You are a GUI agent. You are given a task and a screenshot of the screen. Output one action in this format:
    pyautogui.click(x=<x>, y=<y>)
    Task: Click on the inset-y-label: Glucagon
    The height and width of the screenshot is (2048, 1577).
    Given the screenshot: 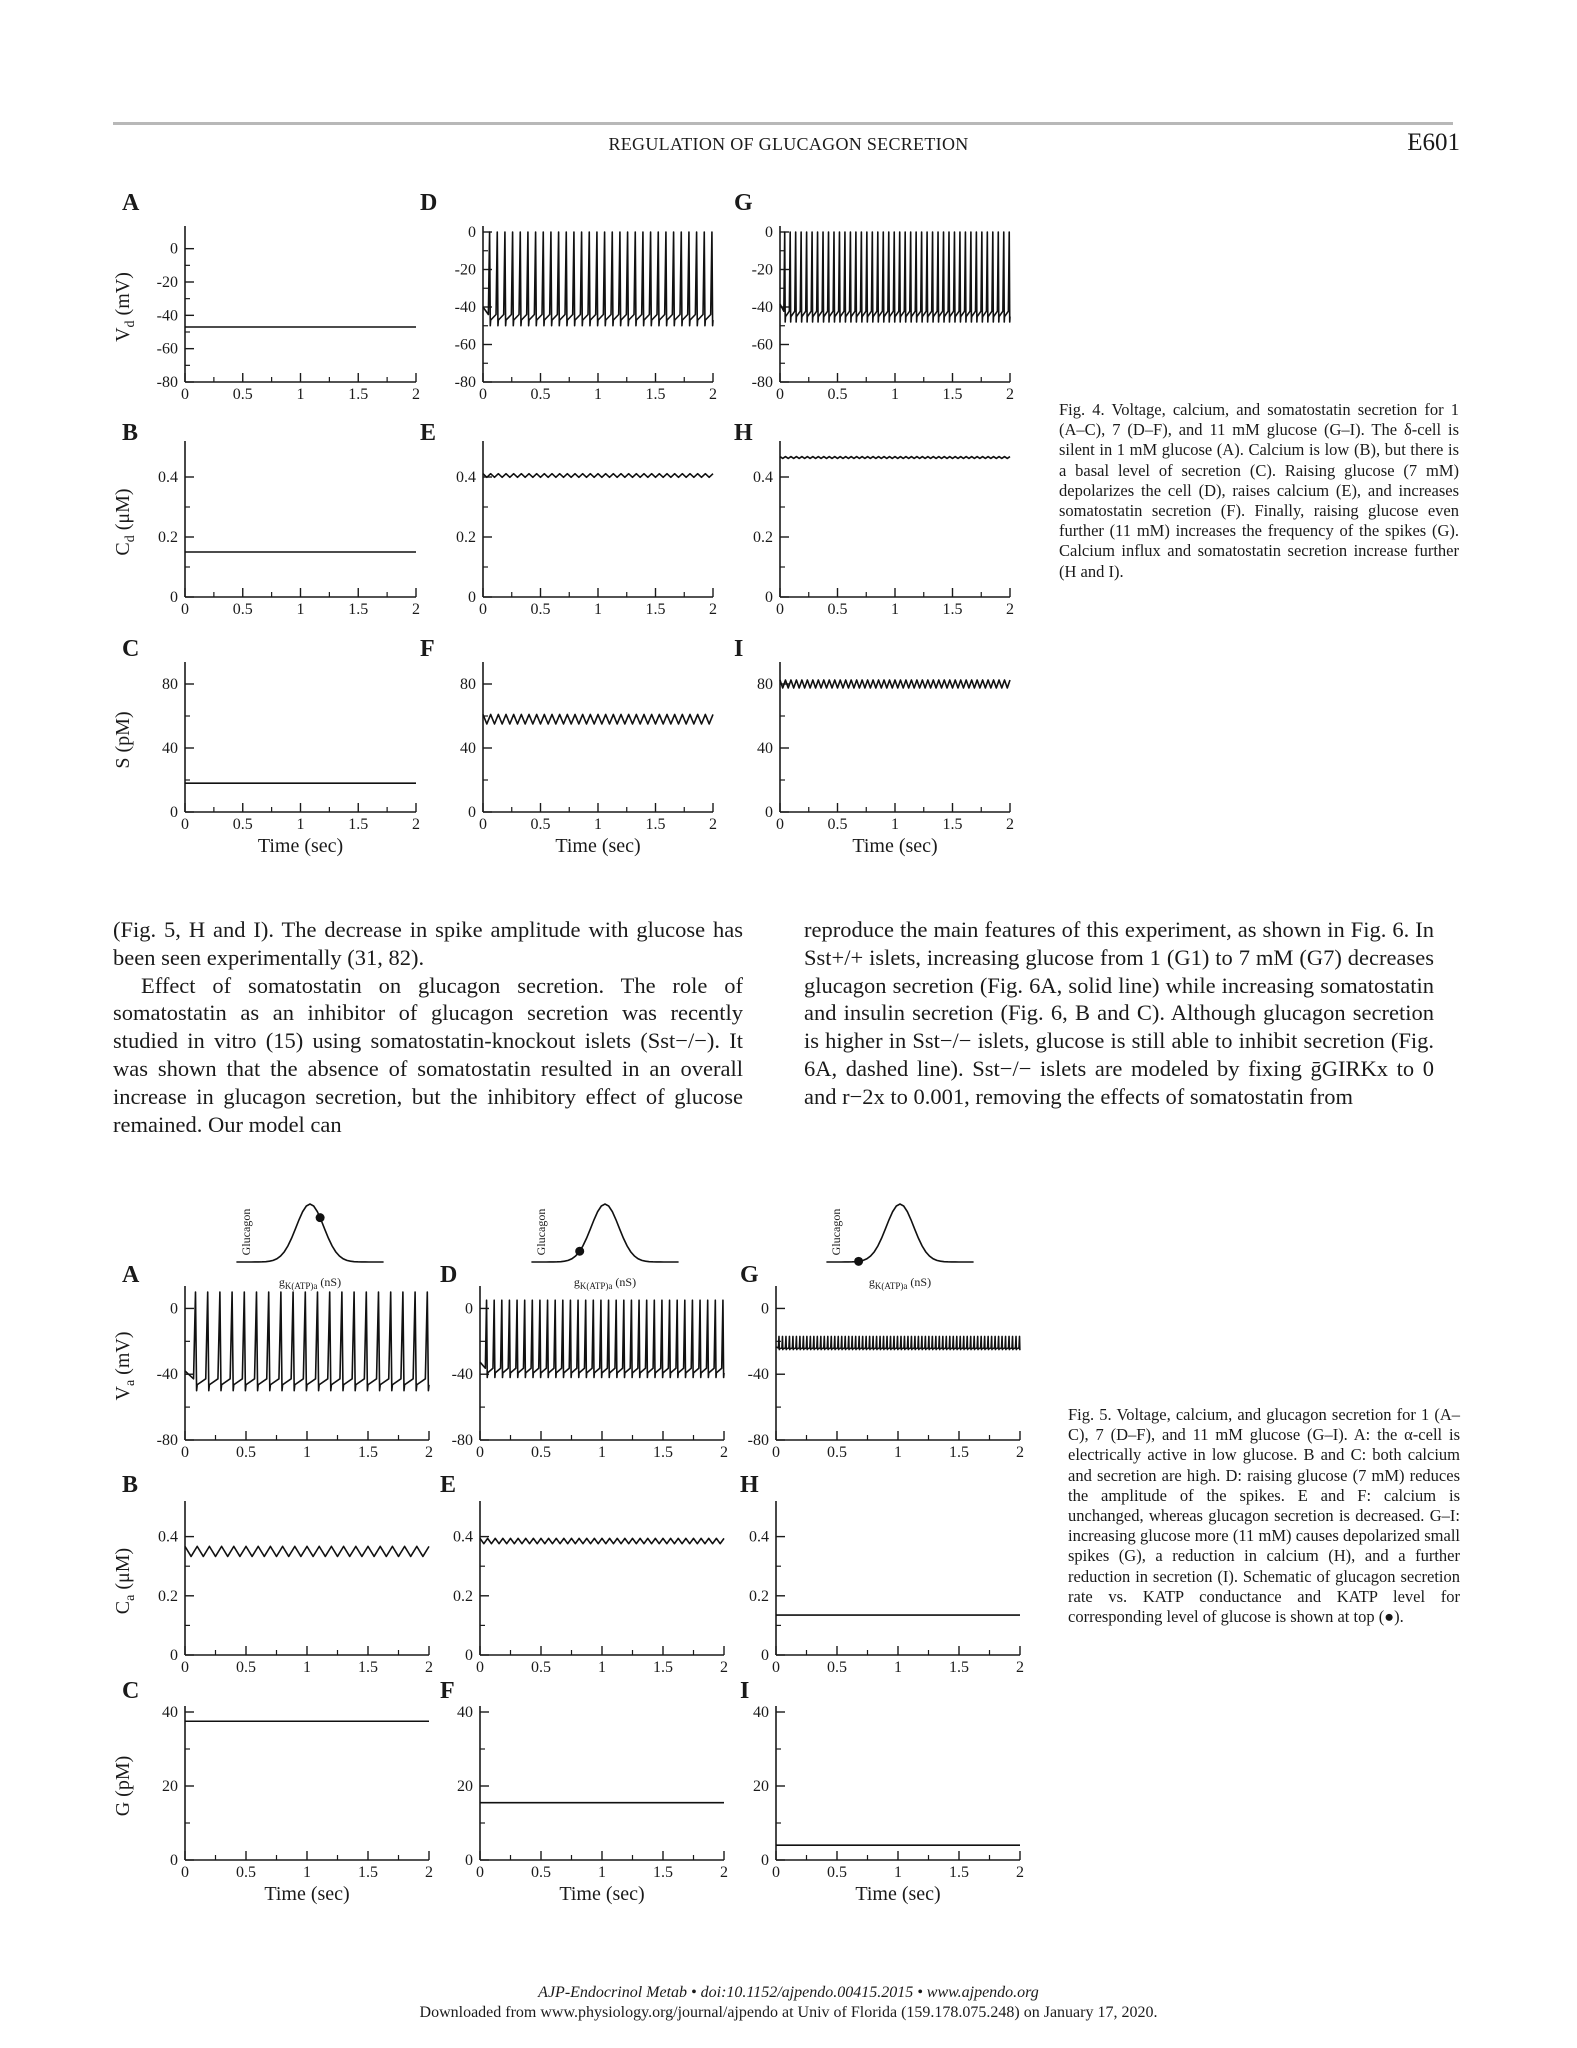 What is the action you would take?
    pyautogui.click(x=246, y=1232)
    